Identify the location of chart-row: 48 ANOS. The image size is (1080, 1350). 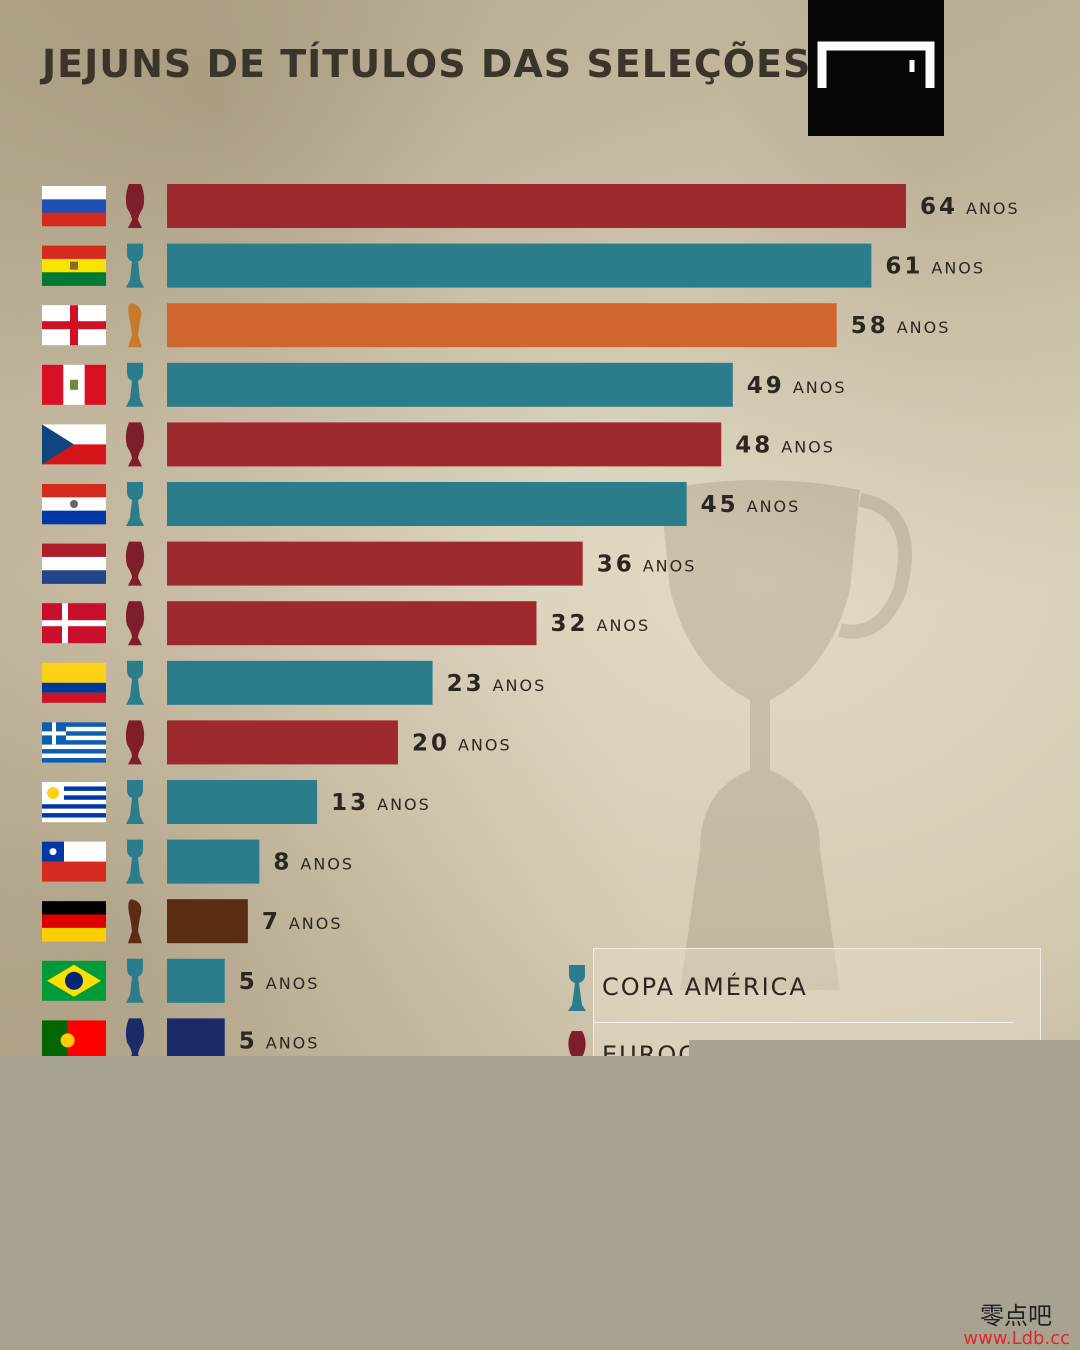
(438, 444).